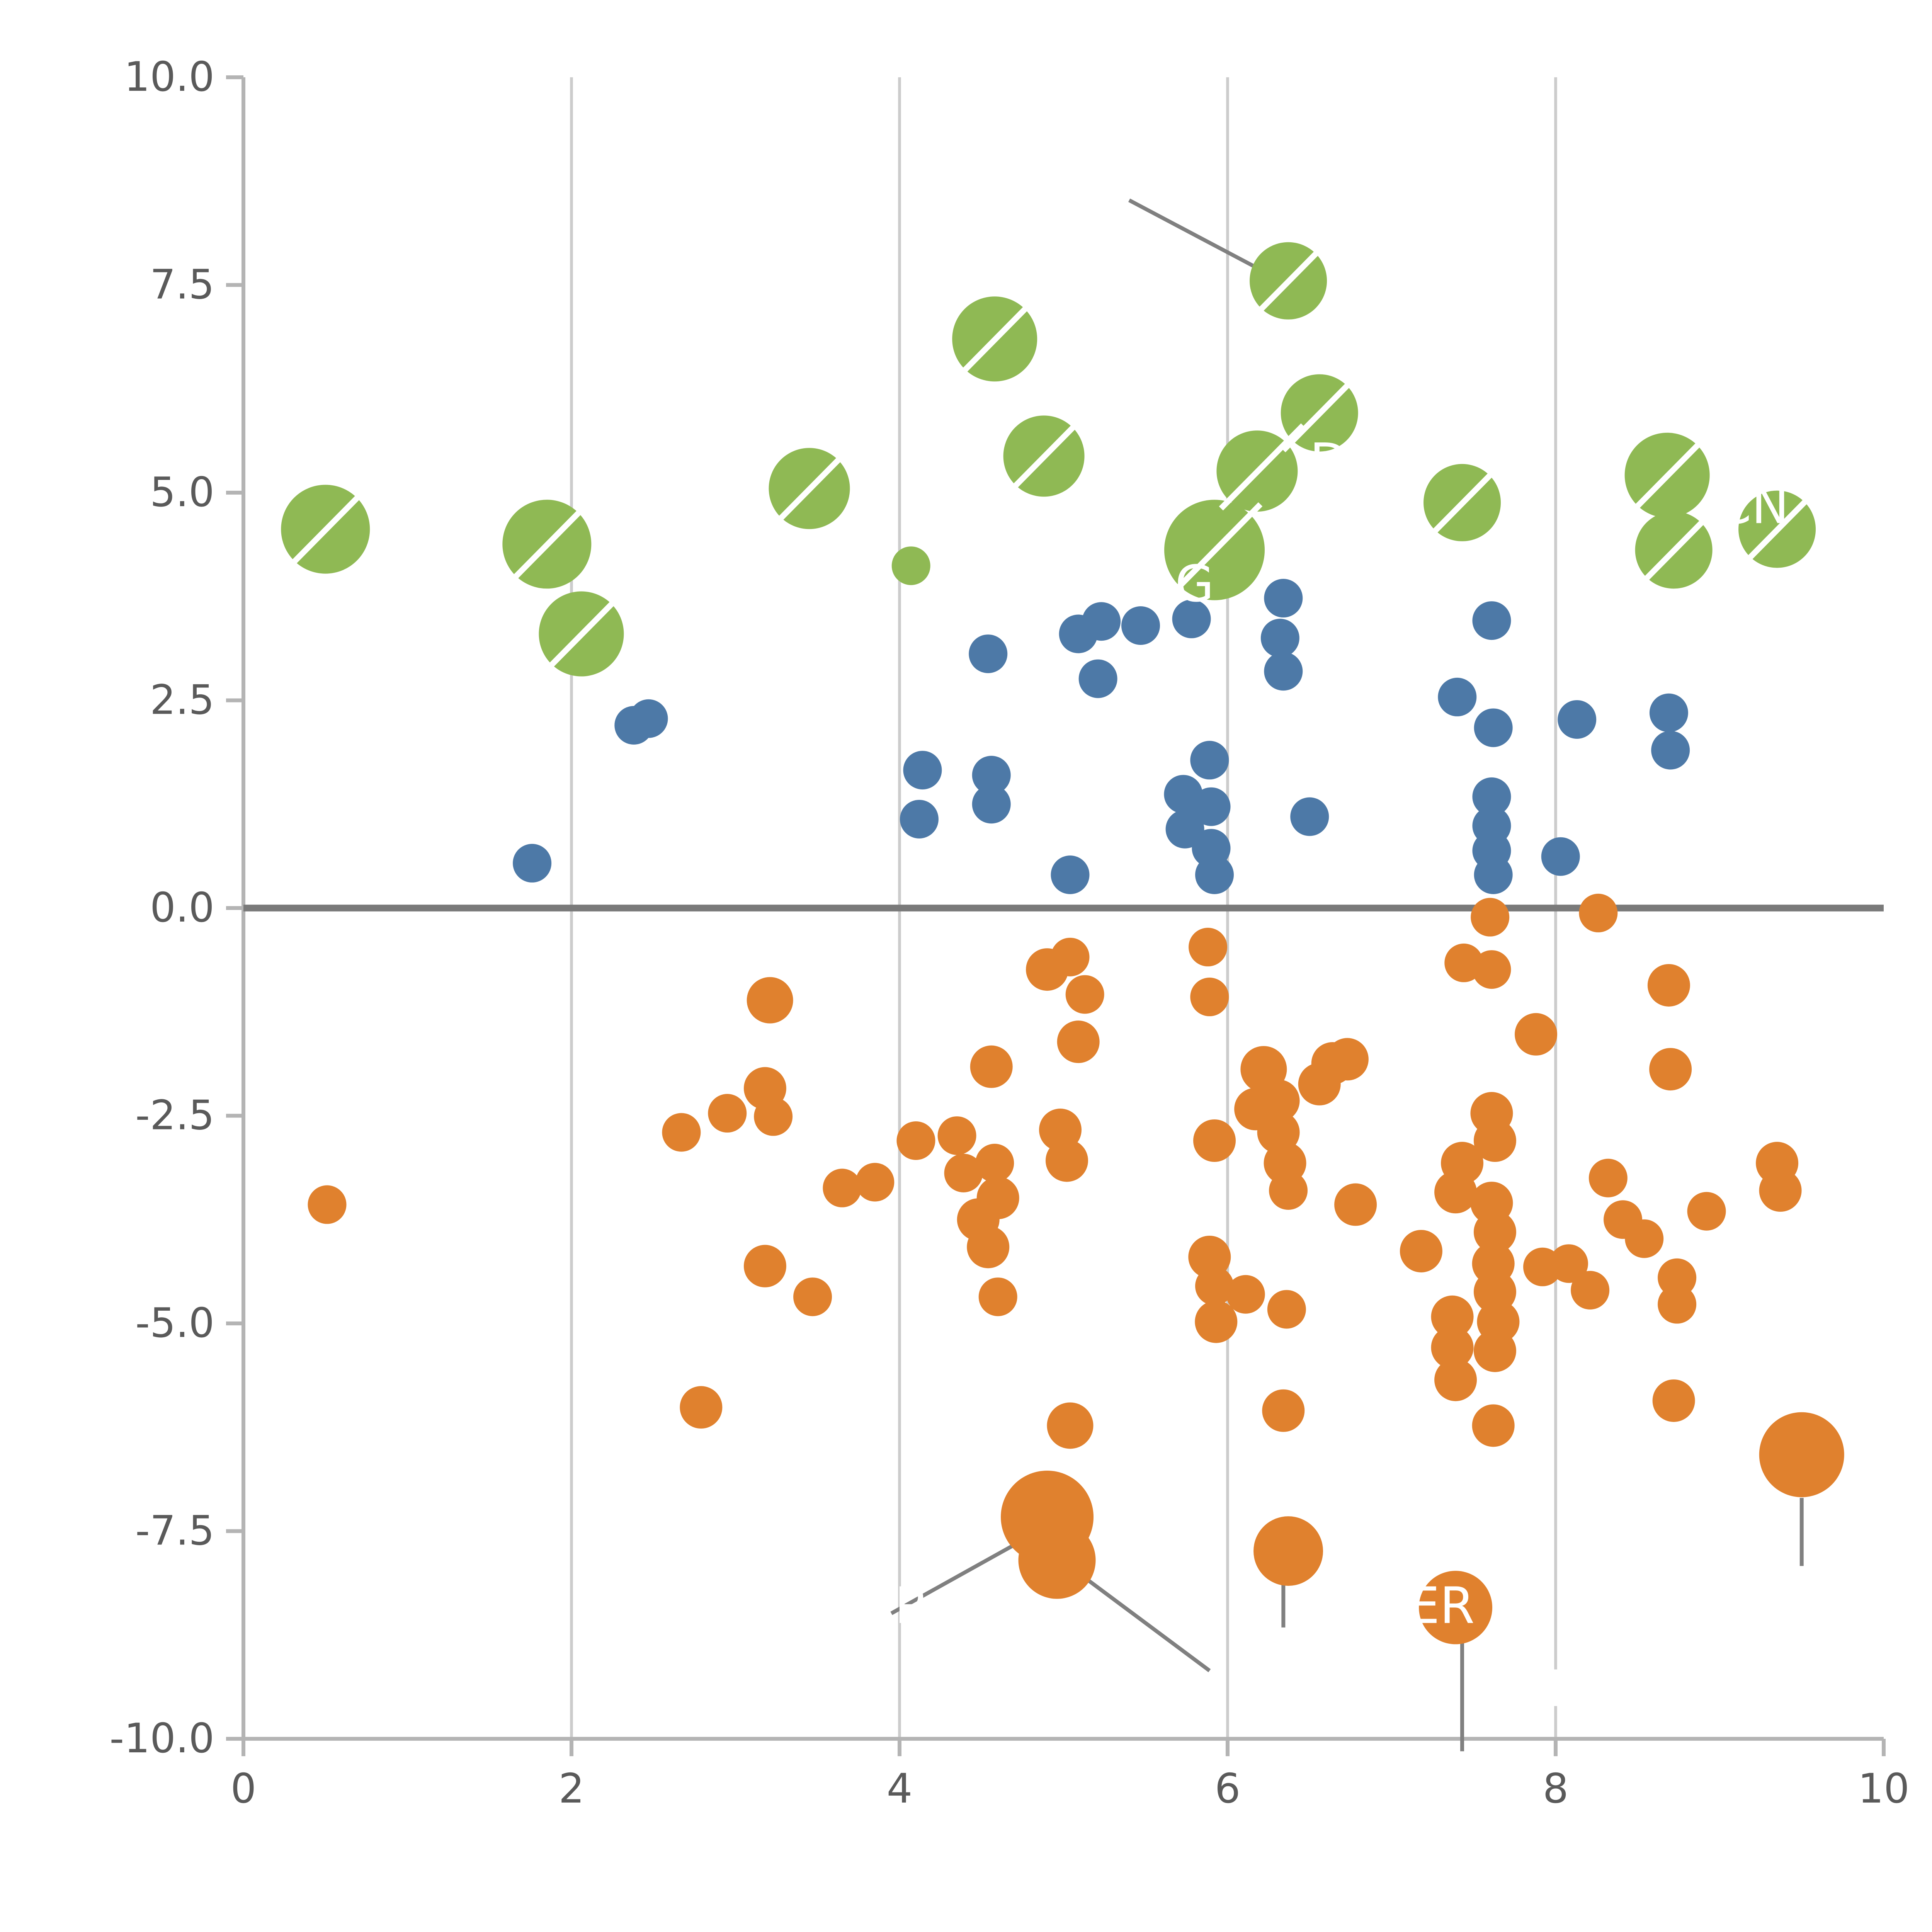 This screenshot has width=1932, height=1932. What do you see at coordinates (161, 1739) in the screenshot?
I see `y-tick-label: -10.0` at bounding box center [161, 1739].